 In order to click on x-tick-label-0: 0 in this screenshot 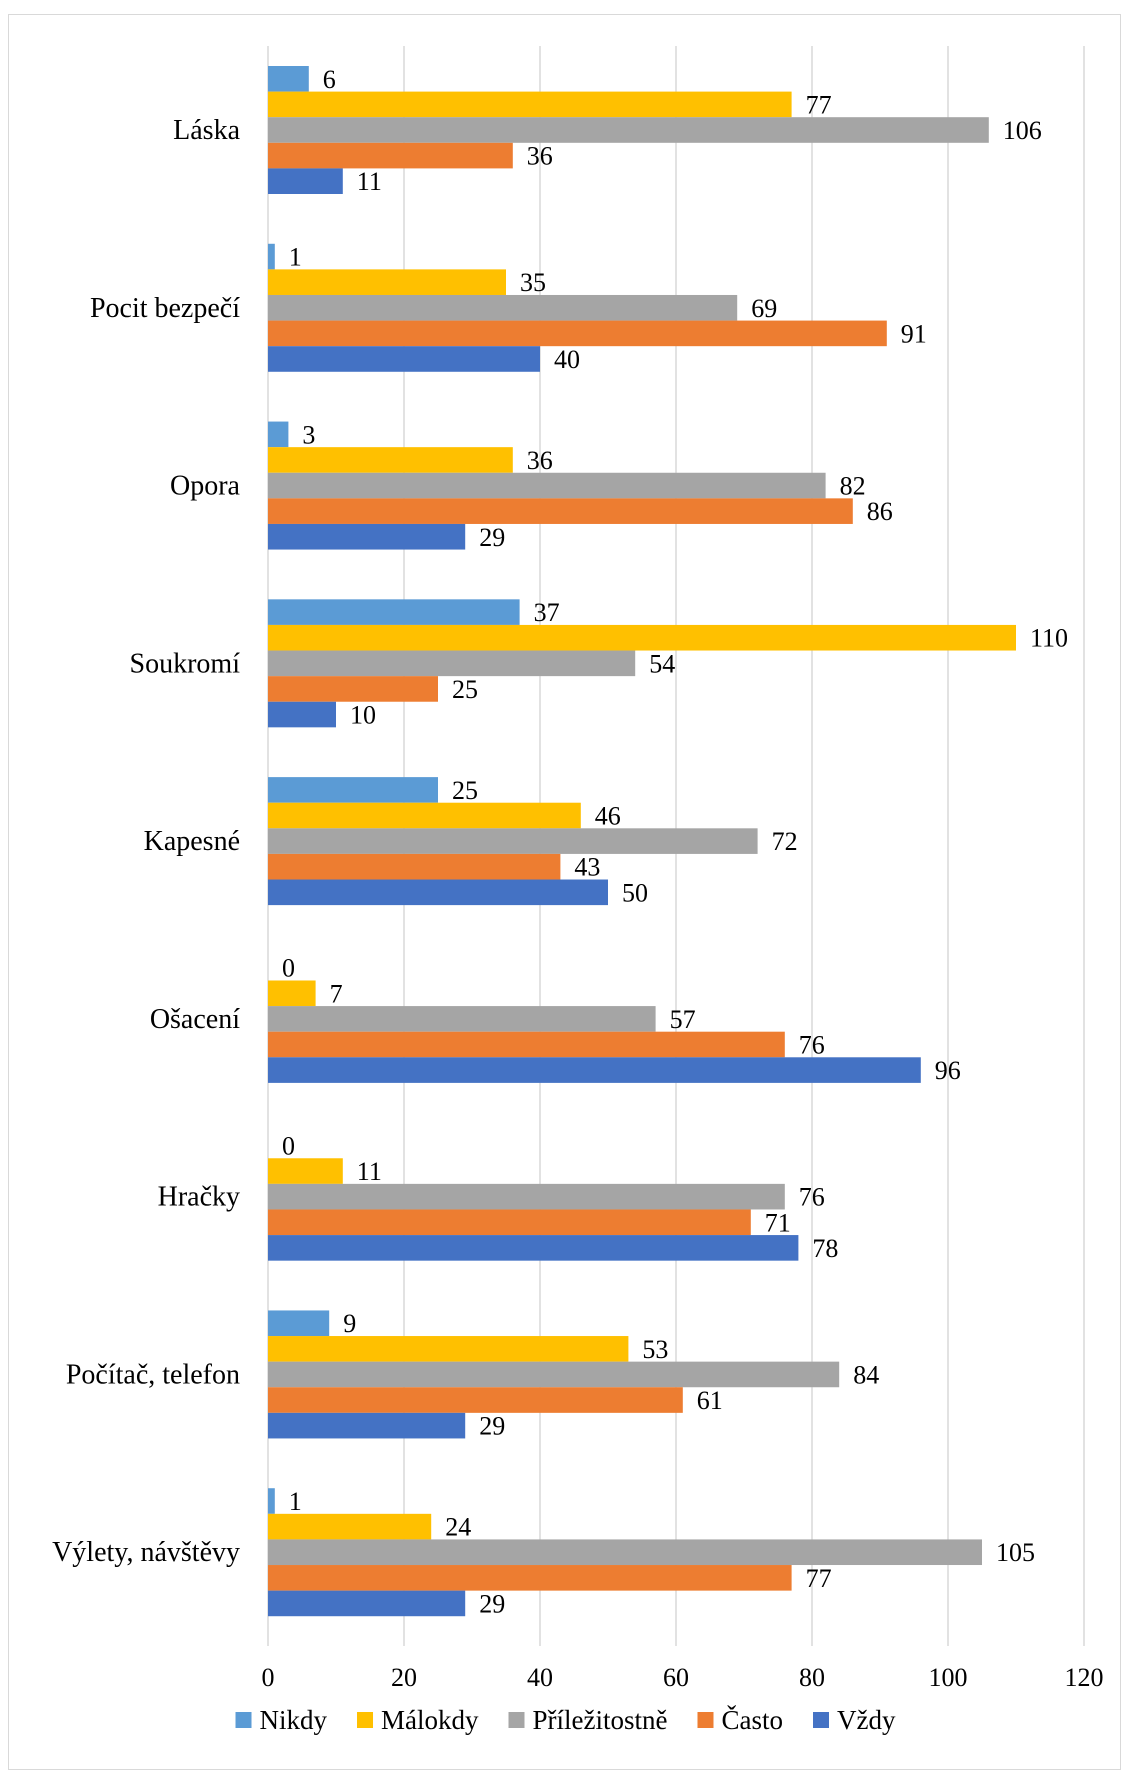, I will do `click(268, 1677)`.